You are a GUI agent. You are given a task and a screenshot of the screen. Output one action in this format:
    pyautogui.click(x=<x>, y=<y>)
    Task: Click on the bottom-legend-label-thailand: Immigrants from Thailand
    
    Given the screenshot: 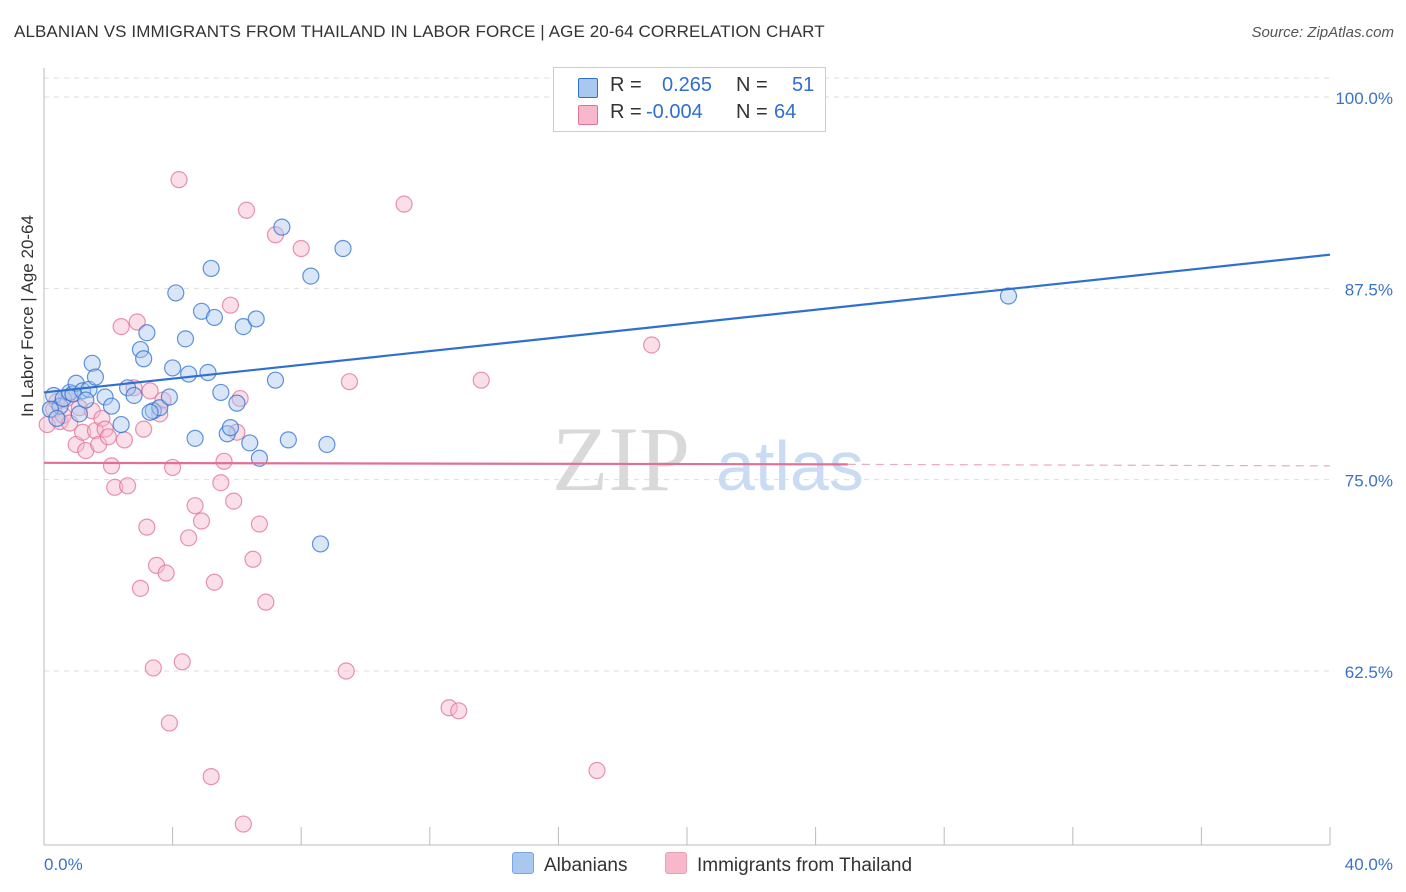 What is the action you would take?
    pyautogui.click(x=805, y=865)
    